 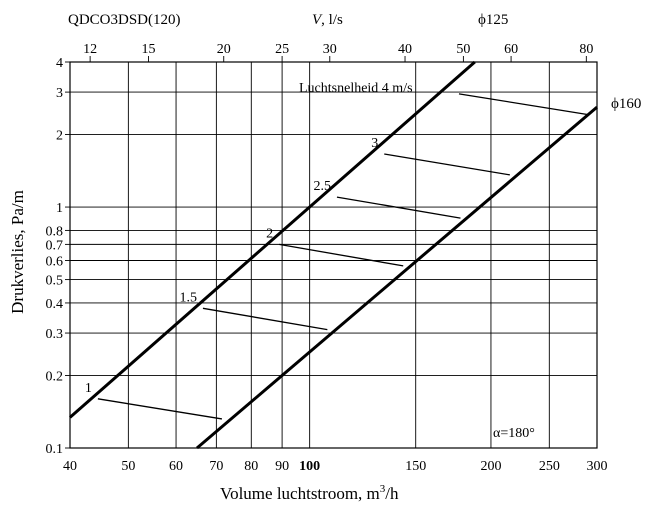 What do you see at coordinates (586, 49) in the screenshot?
I see `top-tick-label: 80` at bounding box center [586, 49].